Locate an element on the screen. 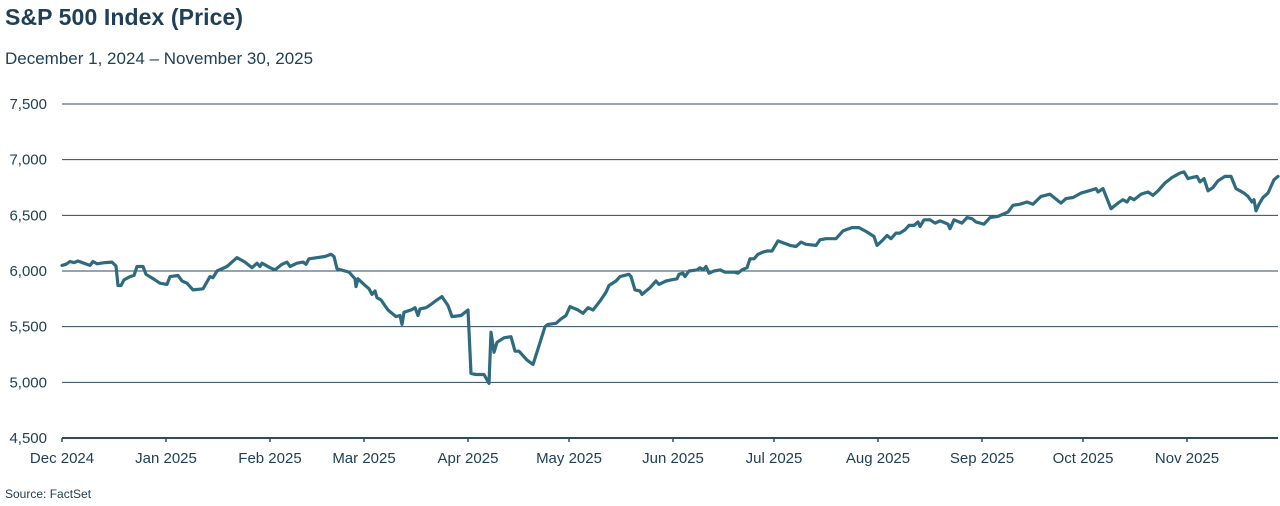 This screenshot has width=1280, height=506. x-tick-label: Jan 2025 is located at coordinates (166, 458).